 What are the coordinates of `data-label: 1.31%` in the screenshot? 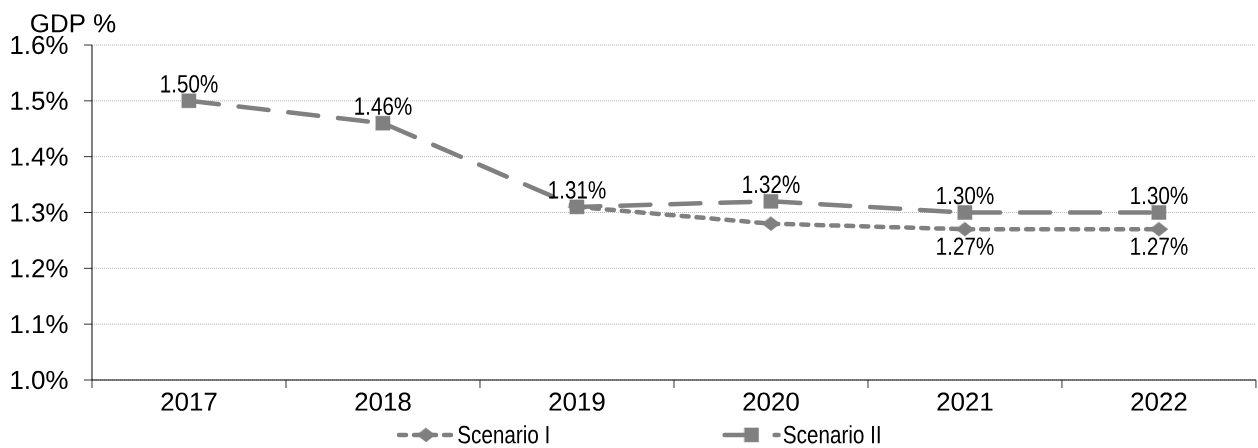 It's located at (577, 190).